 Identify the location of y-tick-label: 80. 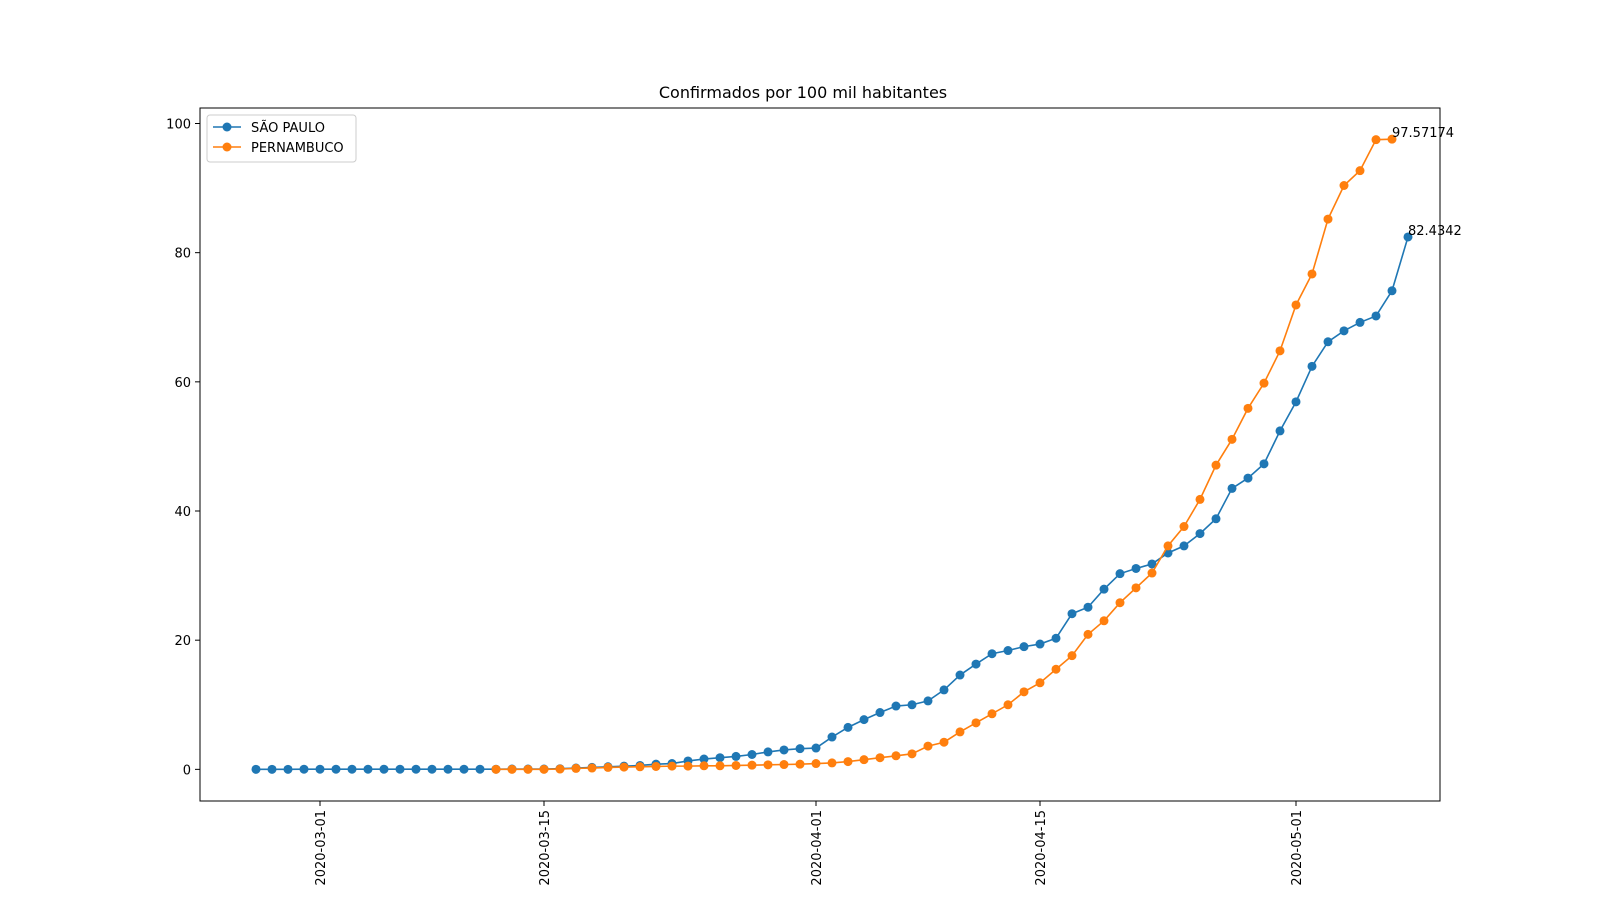
(182, 254).